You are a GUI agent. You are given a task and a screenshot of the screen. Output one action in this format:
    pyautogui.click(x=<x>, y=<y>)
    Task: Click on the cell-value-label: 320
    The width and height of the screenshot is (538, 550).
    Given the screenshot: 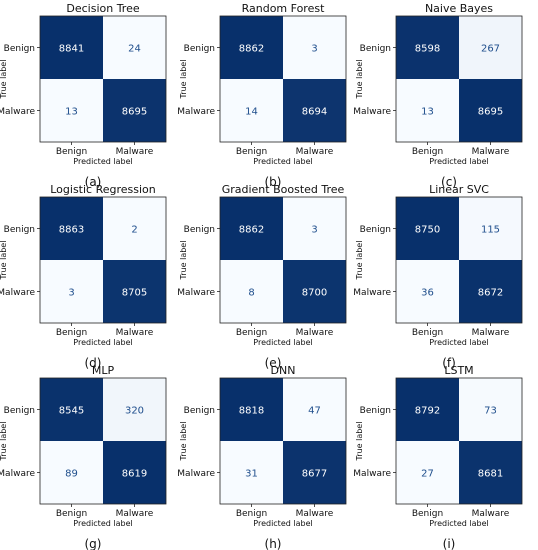 What is the action you would take?
    pyautogui.click(x=134, y=411)
    